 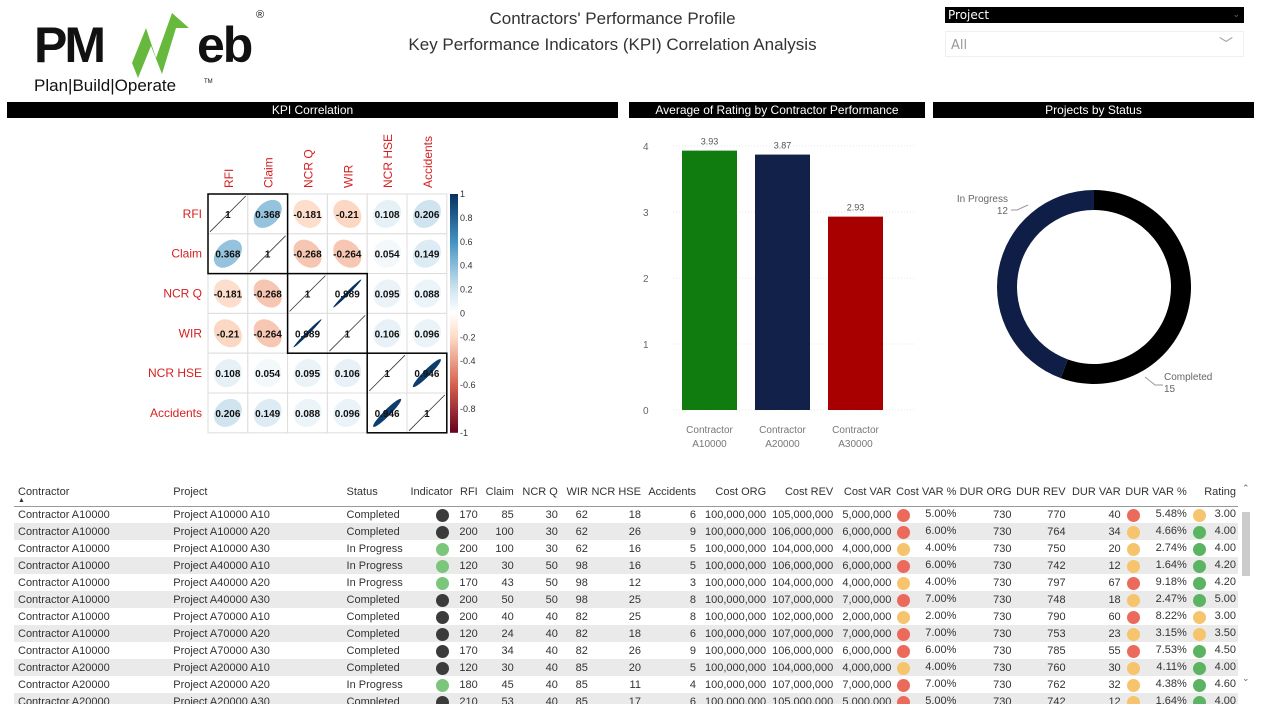 What do you see at coordinates (864, 495) in the screenshot?
I see `column-header: Cost VAR` at bounding box center [864, 495].